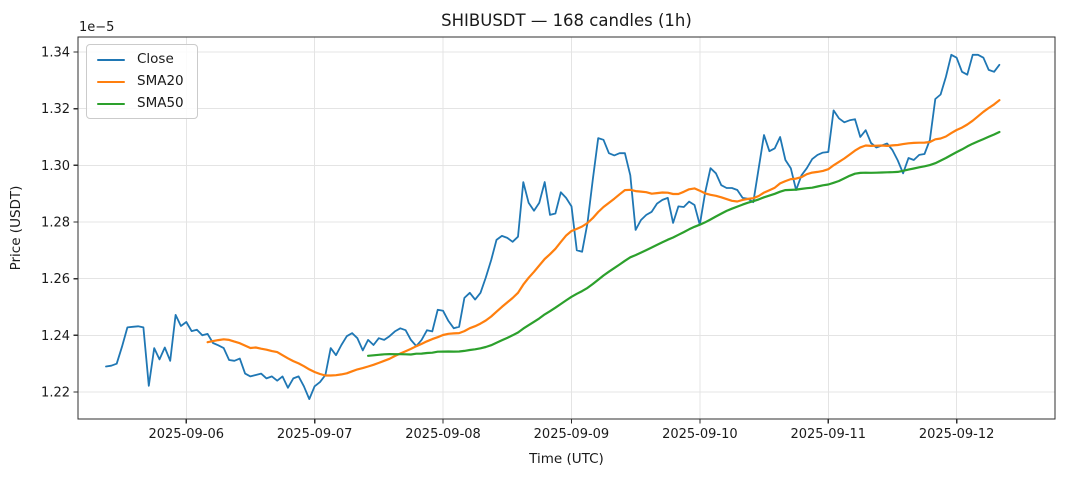  What do you see at coordinates (160, 81) in the screenshot?
I see `legend-label-sma20: SMA20` at bounding box center [160, 81].